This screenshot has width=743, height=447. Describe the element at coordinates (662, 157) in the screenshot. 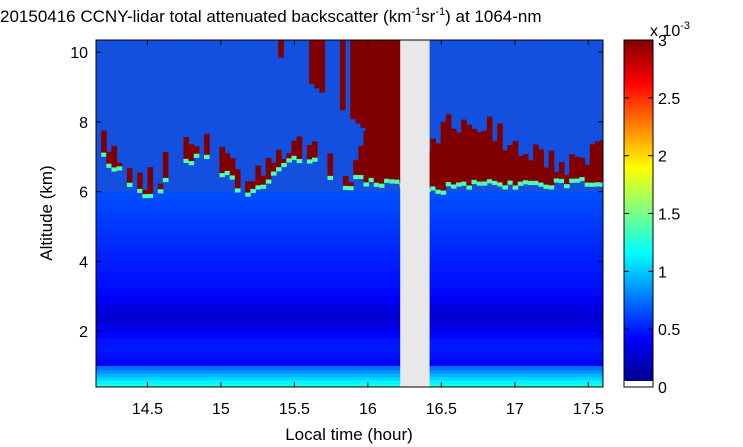

I see `colorbar-tick-label: 2` at that location.